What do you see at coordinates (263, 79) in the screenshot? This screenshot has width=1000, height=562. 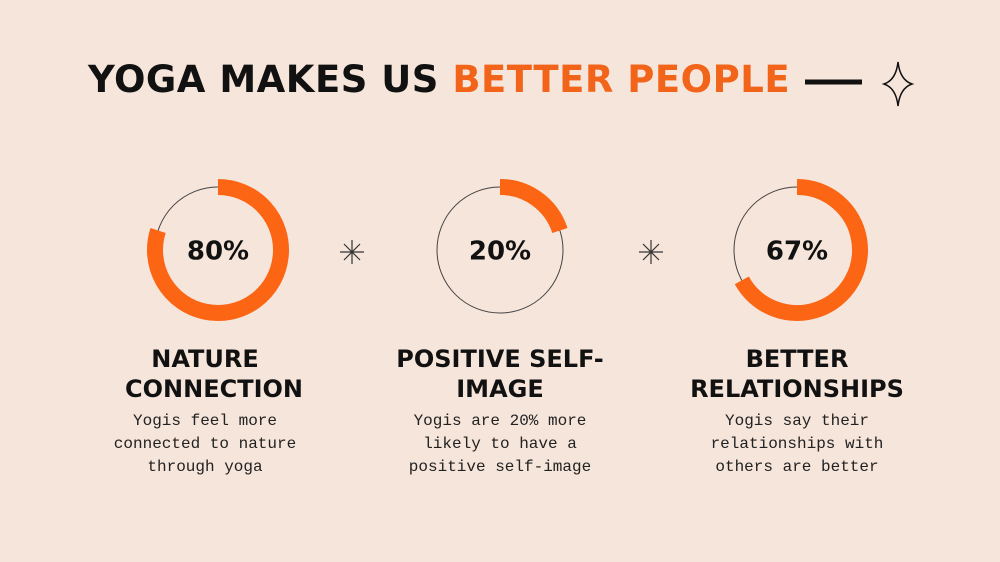 I see `title-dark: YOGA MAKES US` at bounding box center [263, 79].